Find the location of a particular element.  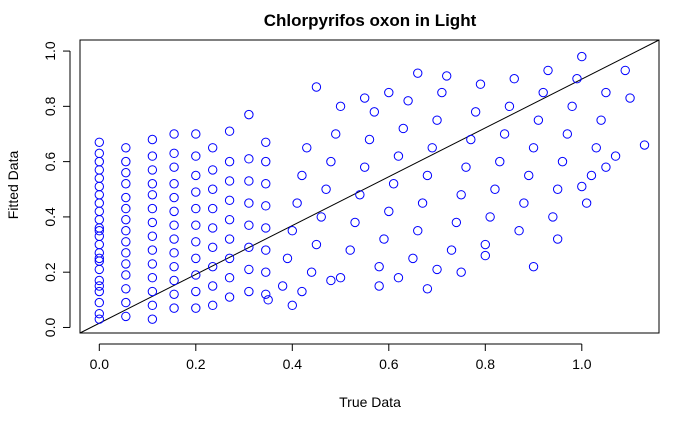

y-tick-label: 0.8 is located at coordinates (50, 106).